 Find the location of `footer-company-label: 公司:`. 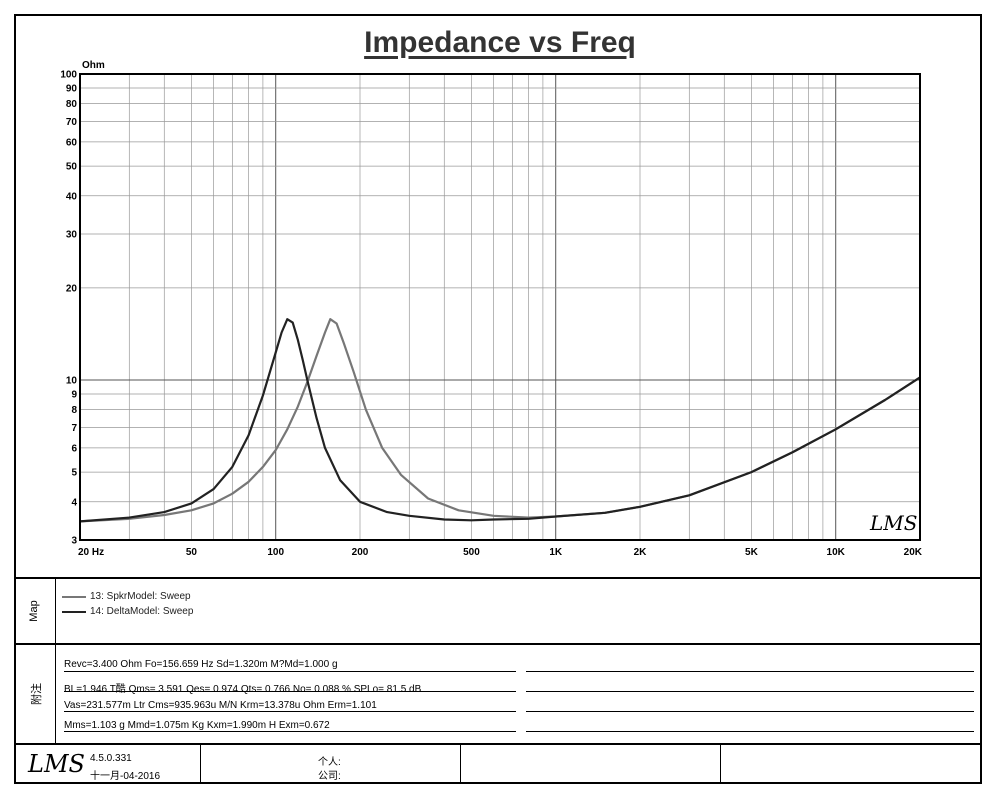

footer-company-label: 公司: is located at coordinates (329, 776).